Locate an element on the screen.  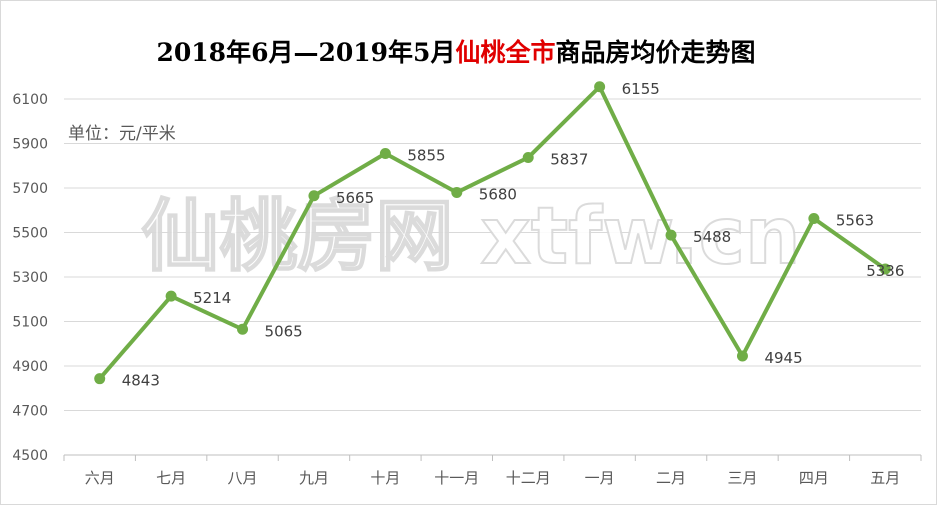
chart-title: 2018年6月—2019年5月仙桃全市商品房均价走势图 is located at coordinates (456, 52).